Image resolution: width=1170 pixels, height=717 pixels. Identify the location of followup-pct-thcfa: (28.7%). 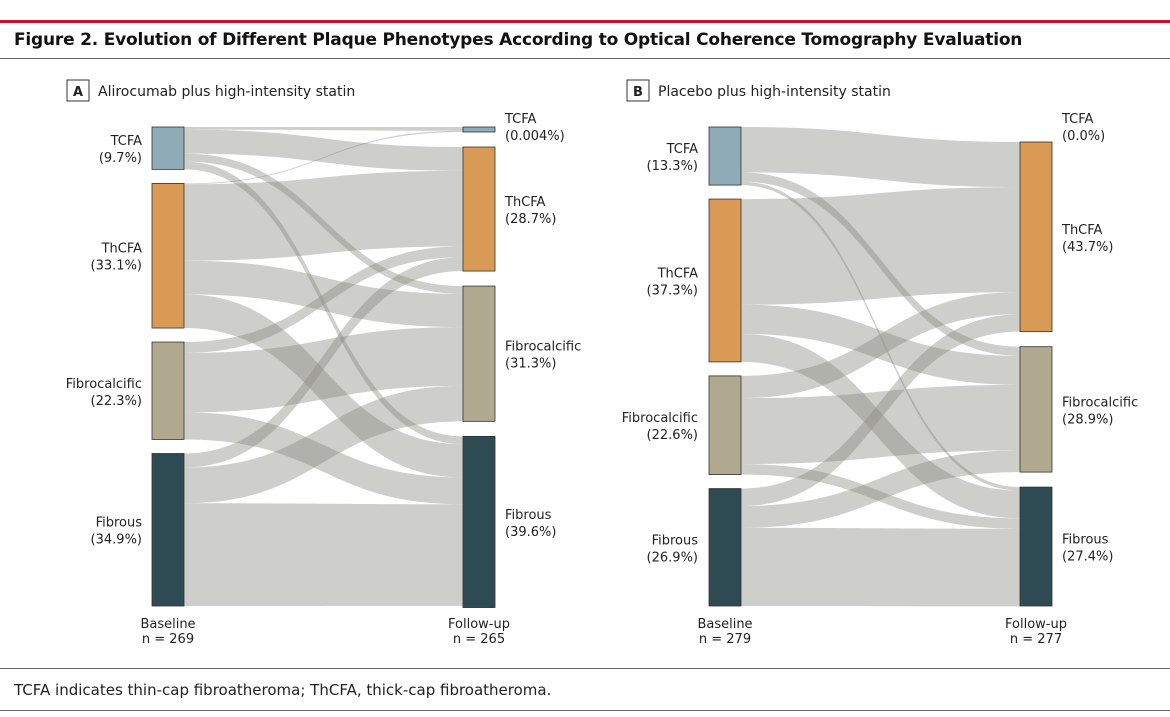
(530, 219).